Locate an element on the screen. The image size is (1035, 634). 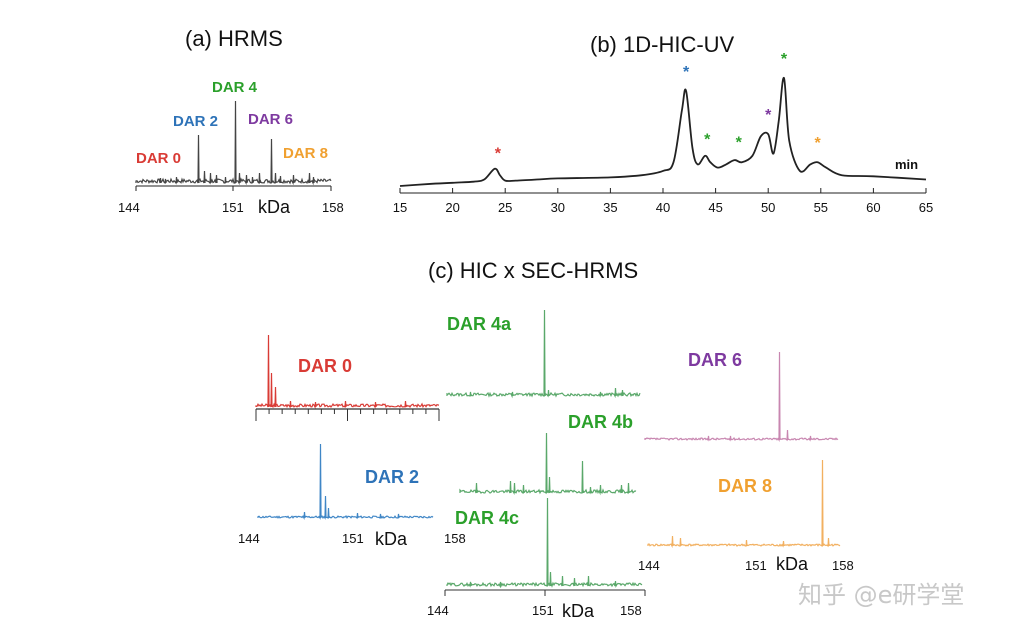
panel-b-tick-25: 25 is located at coordinates (505, 207).